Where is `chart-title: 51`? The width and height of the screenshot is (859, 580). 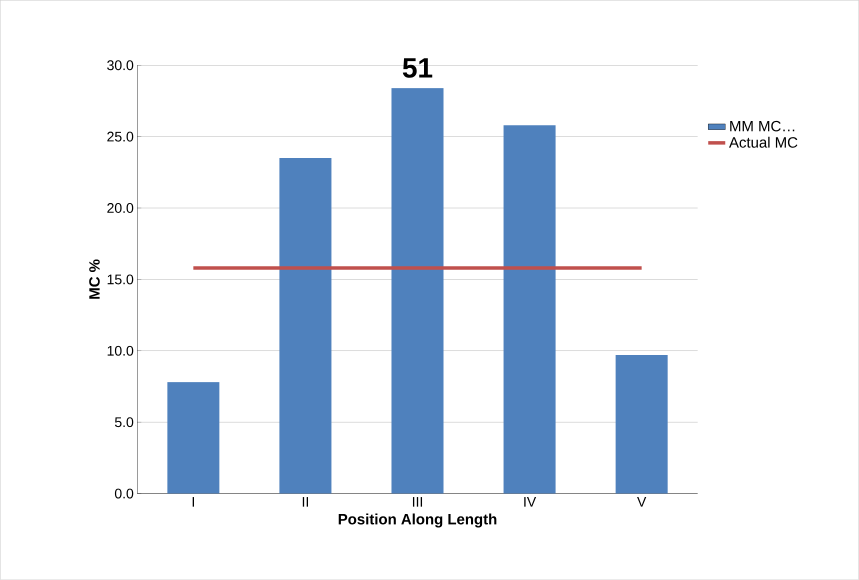 chart-title: 51 is located at coordinates (417, 68).